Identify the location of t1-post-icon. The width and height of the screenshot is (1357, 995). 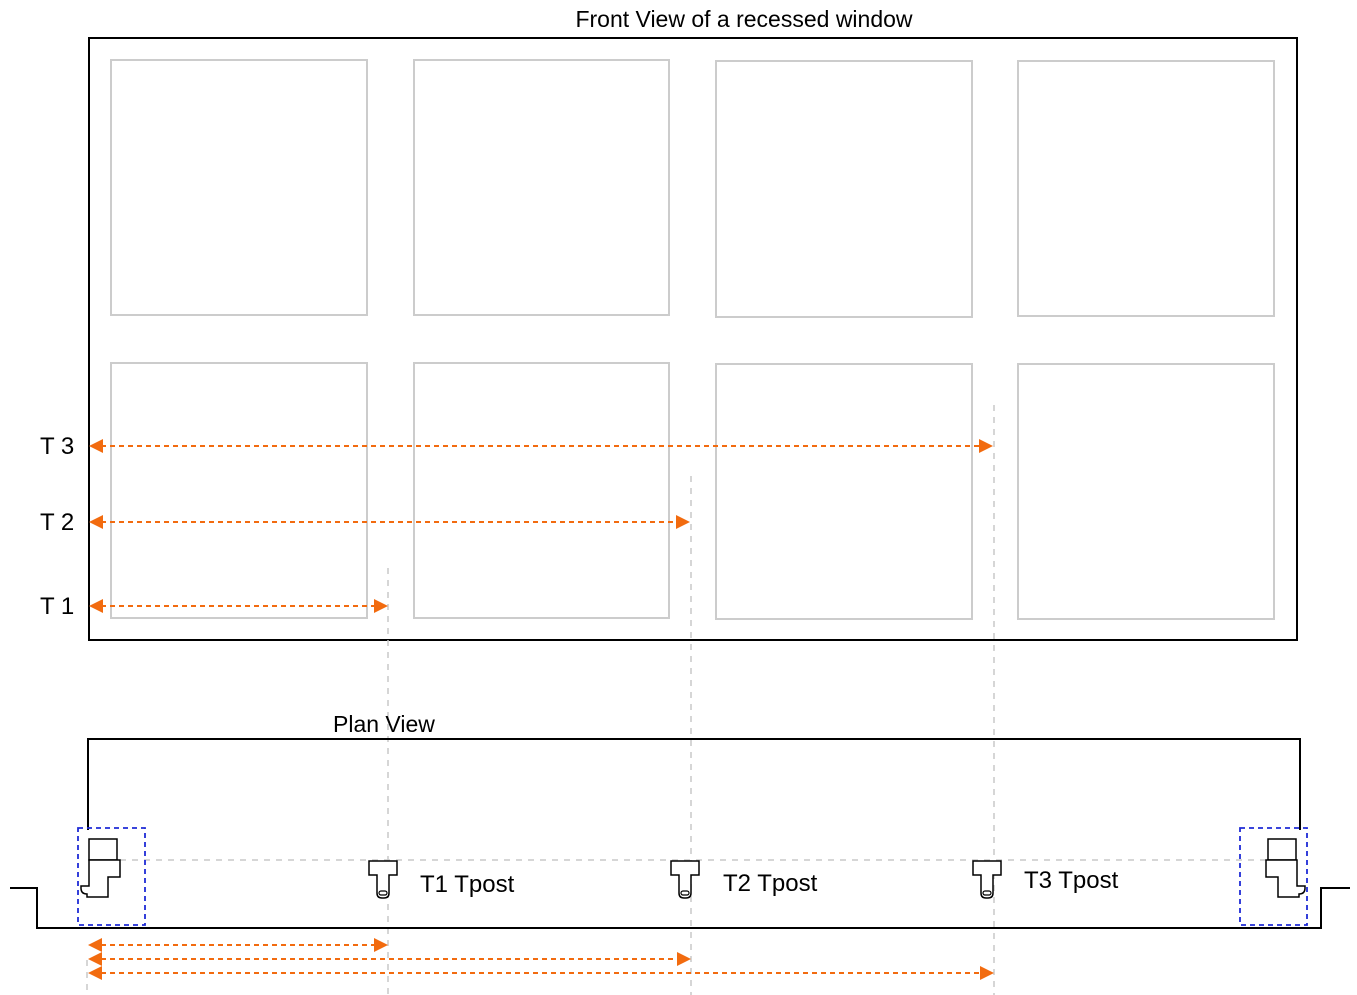
(383, 879).